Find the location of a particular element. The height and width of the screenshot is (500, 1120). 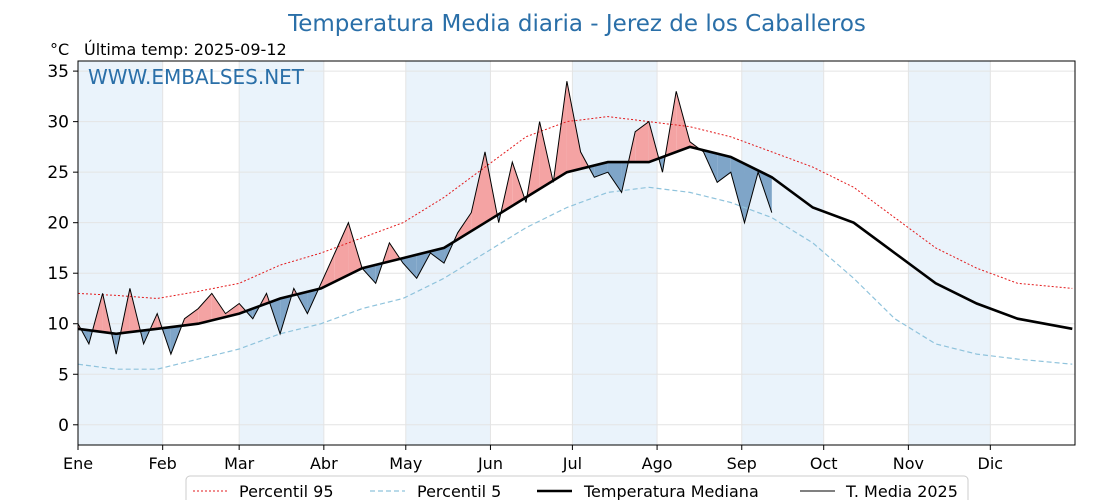

x-axis-ticks: Ene Feb Mar Abr May Jun Jul Ago Sep Oct Nov Dic is located at coordinates (533, 459).